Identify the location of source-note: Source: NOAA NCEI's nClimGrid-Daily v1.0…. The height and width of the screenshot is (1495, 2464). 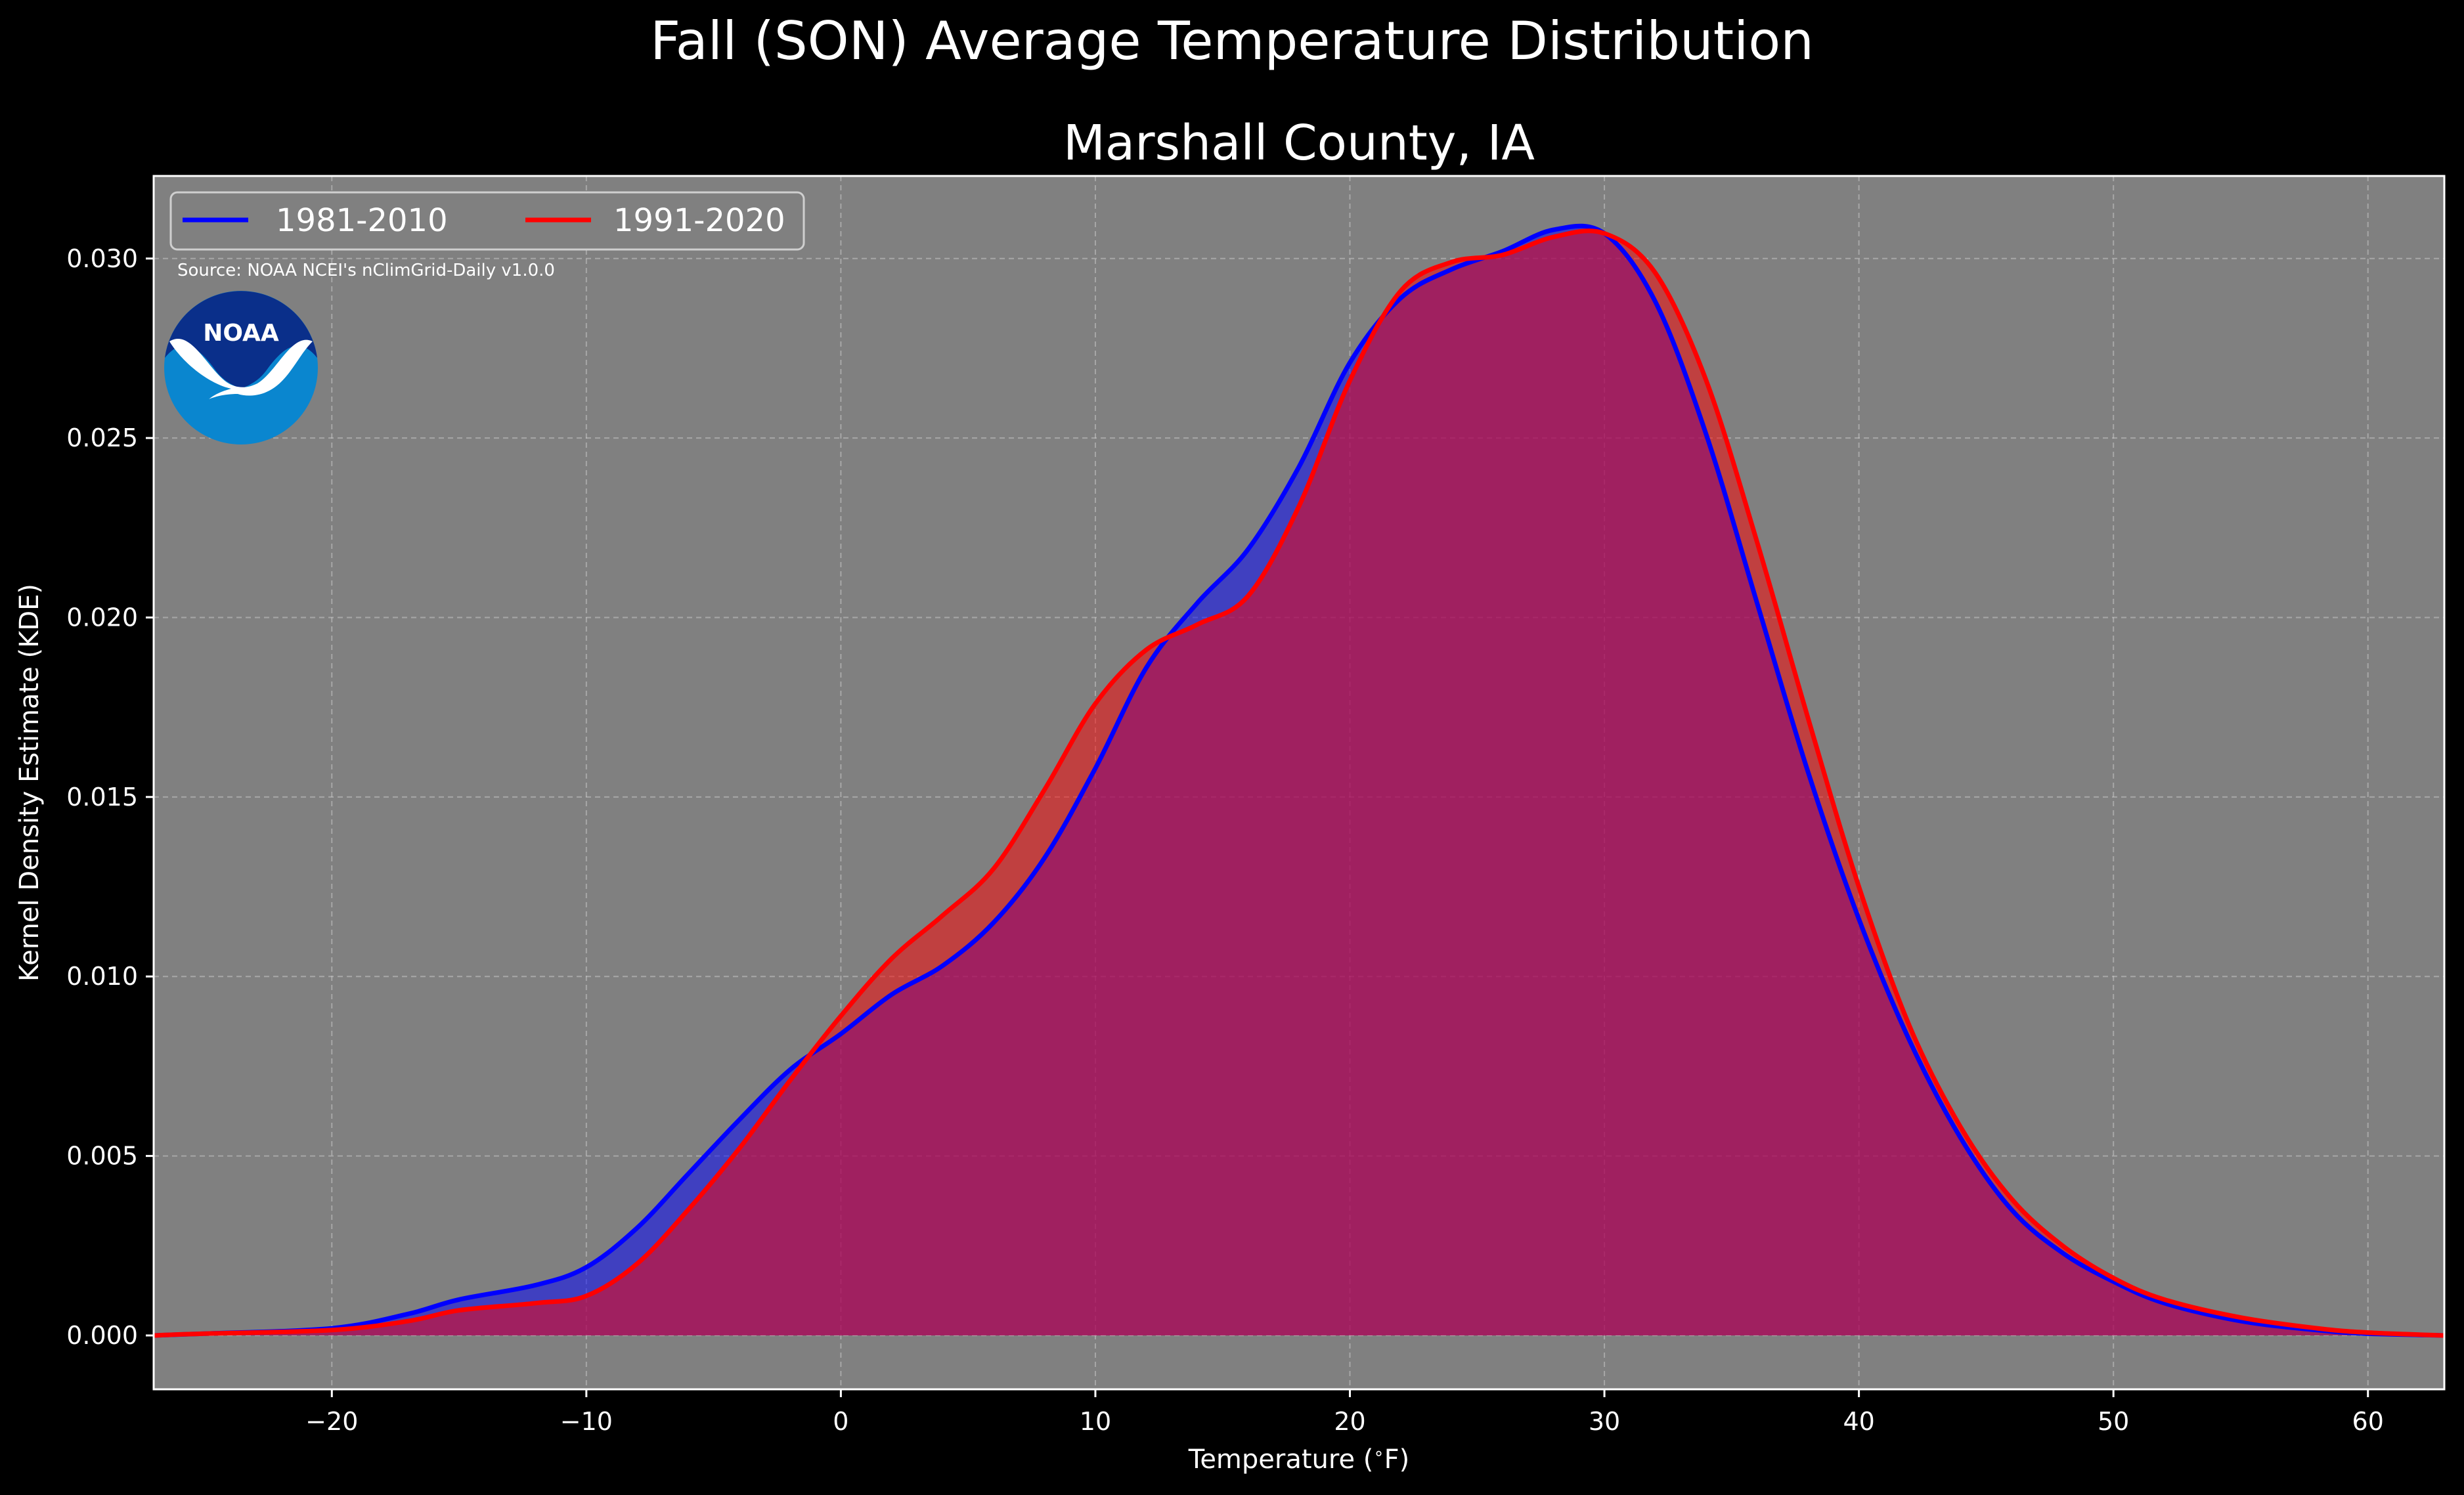
(366, 270).